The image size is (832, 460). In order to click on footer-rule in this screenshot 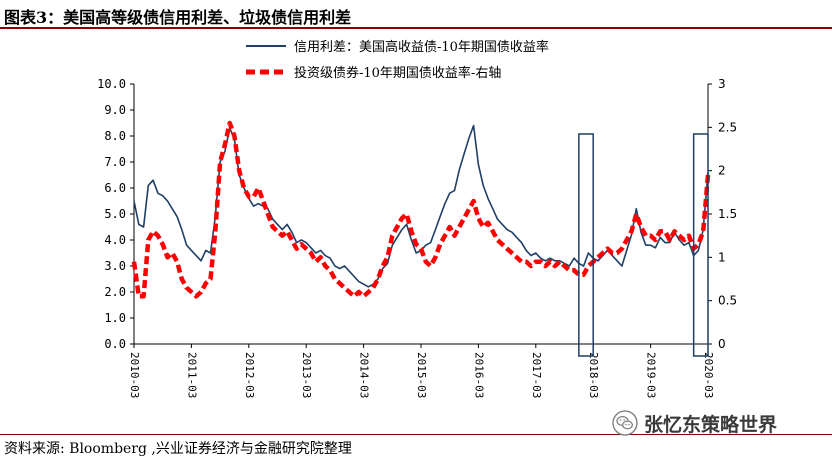, I will do `click(416, 434)`.